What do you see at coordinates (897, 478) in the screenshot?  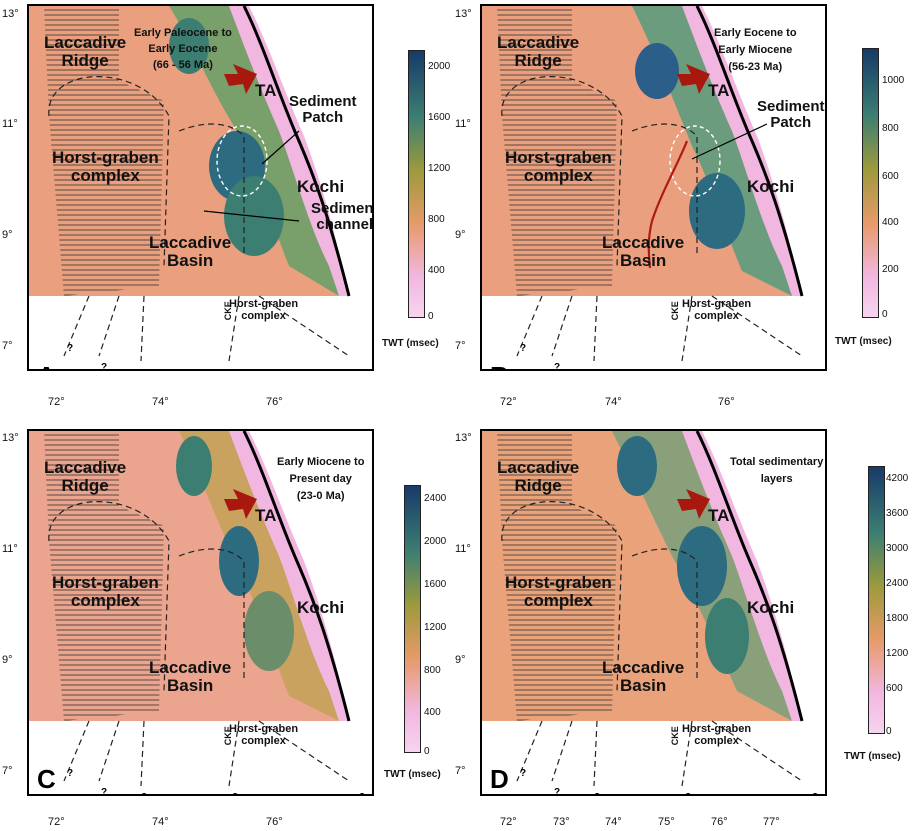 I see `colorbar-tick: 4200` at bounding box center [897, 478].